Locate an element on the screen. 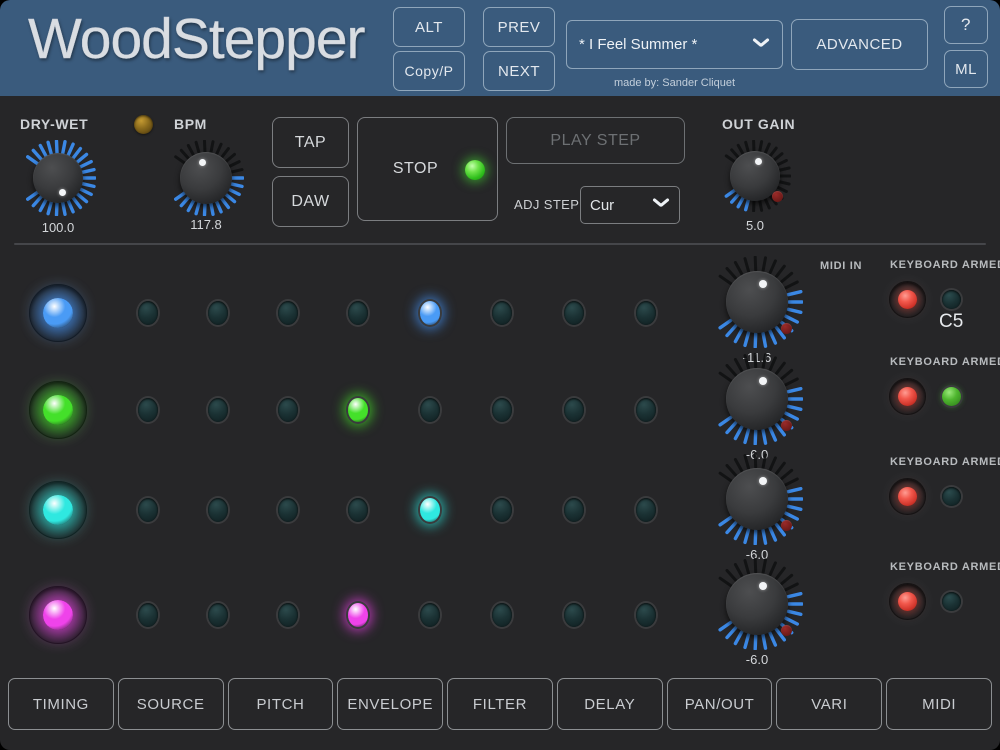 The width and height of the screenshot is (1000, 750). tab-midi: MIDI is located at coordinates (939, 704).